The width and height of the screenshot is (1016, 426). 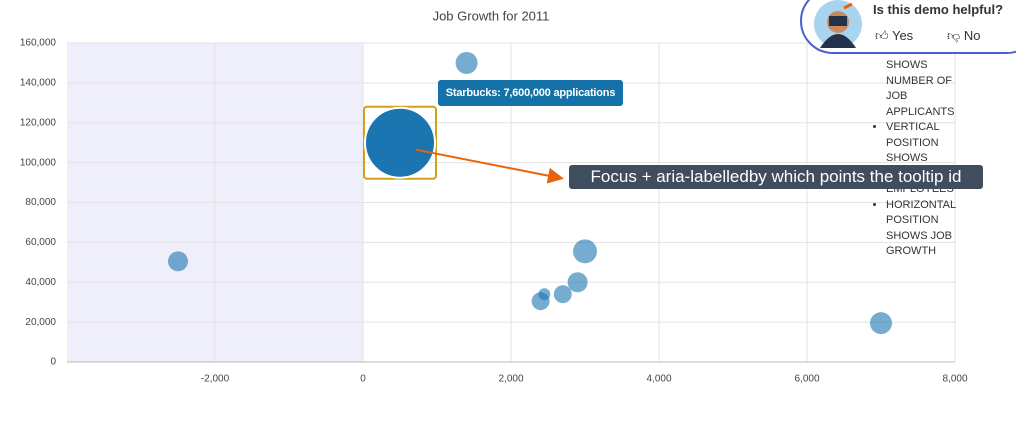 I want to click on feedback-widget: Is this demo helpful? 👍︎ Yes 👎︎ No, so click(x=908, y=27).